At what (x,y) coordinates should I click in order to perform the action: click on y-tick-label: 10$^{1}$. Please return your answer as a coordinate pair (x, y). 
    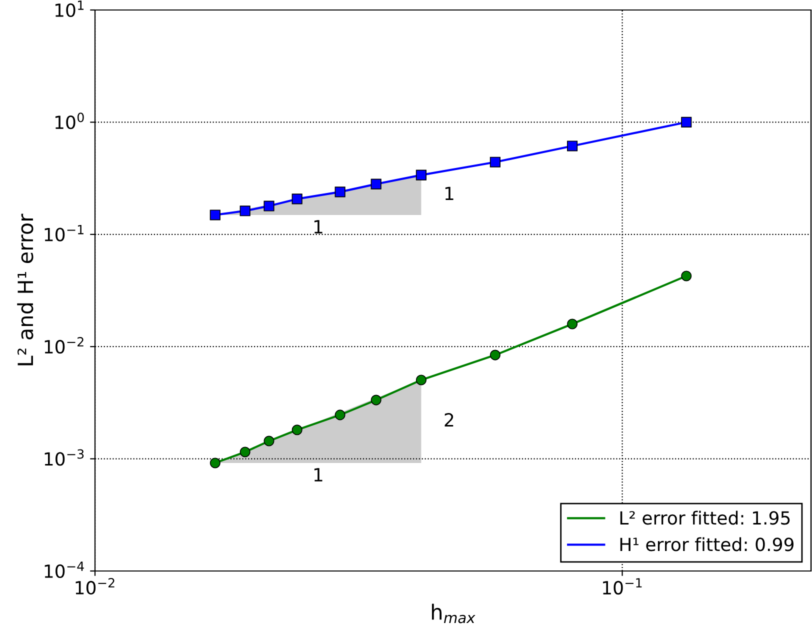
    Looking at the image, I should click on (69, 8).